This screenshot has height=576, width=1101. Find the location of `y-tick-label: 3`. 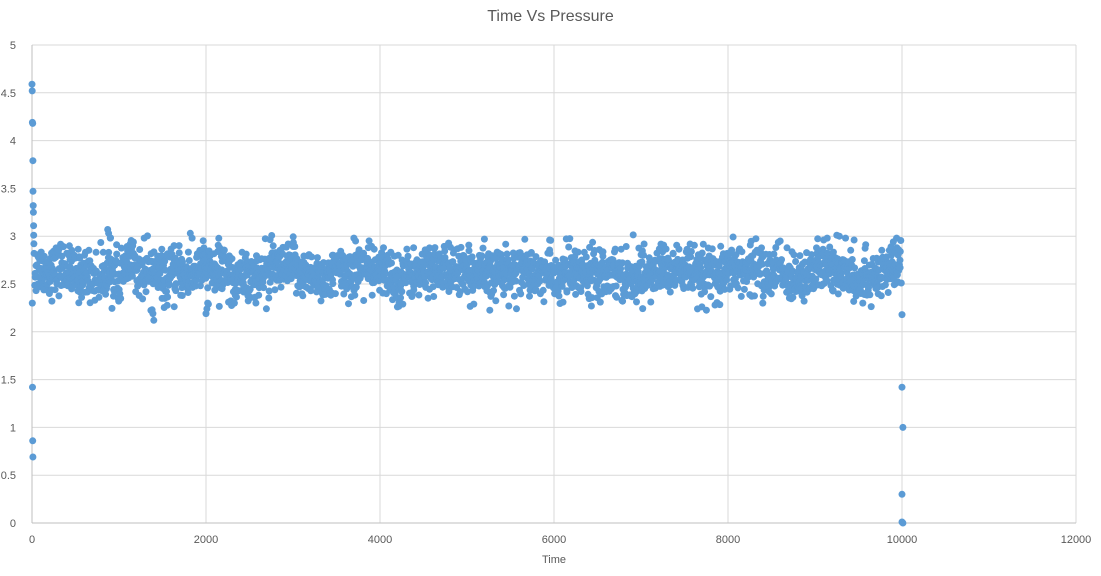

y-tick-label: 3 is located at coordinates (13, 237).